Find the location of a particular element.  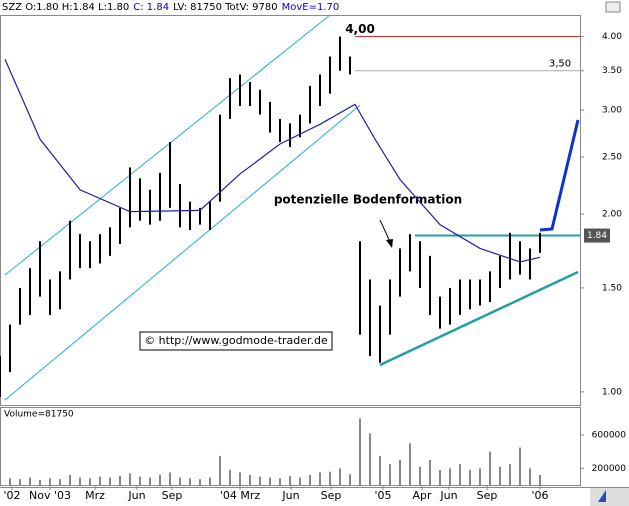

x-tick-label: Mrz is located at coordinates (95, 495).